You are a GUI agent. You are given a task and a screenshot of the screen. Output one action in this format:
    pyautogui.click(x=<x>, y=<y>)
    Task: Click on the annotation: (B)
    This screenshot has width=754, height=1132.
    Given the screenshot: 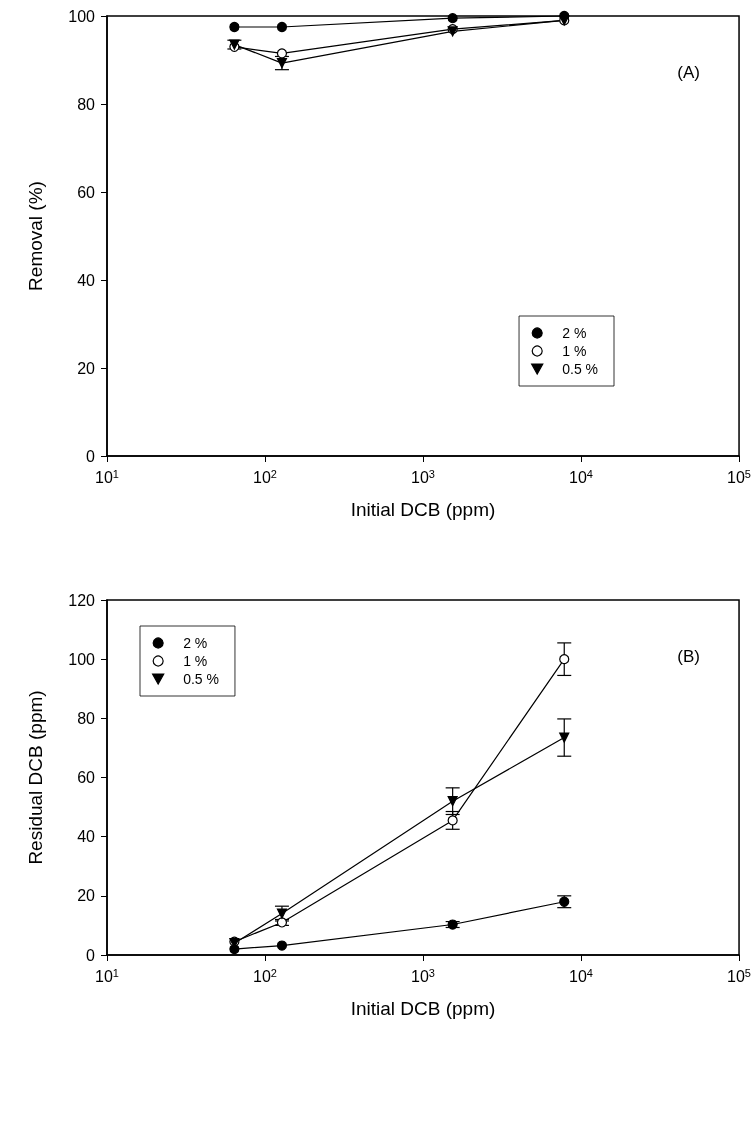 What is the action you would take?
    pyautogui.click(x=689, y=656)
    